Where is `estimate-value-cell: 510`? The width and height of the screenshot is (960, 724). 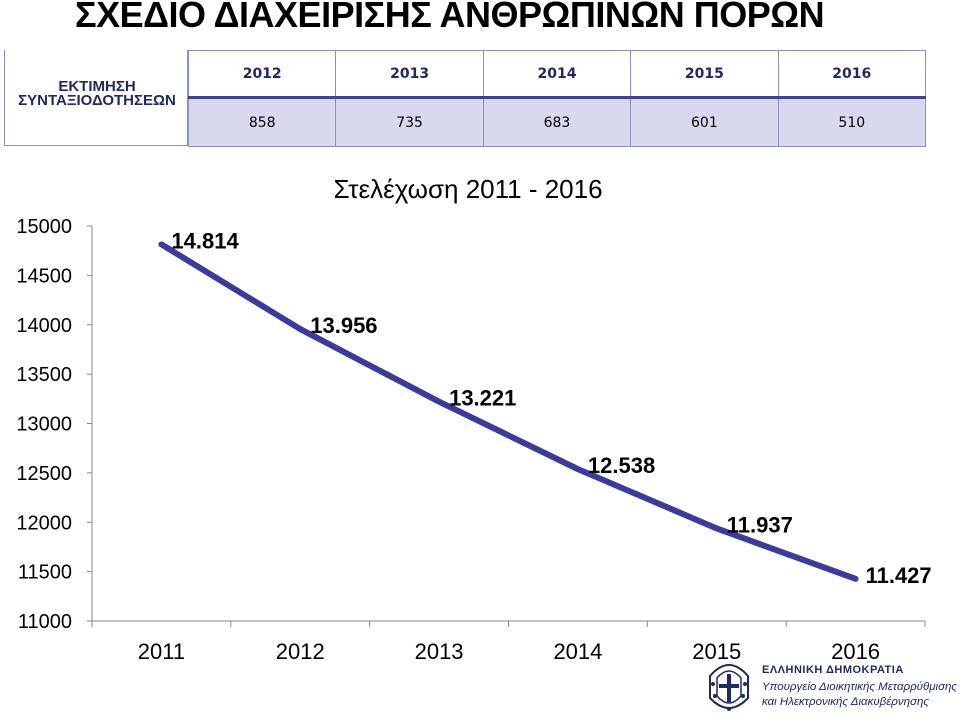
estimate-value-cell: 510 is located at coordinates (852, 121).